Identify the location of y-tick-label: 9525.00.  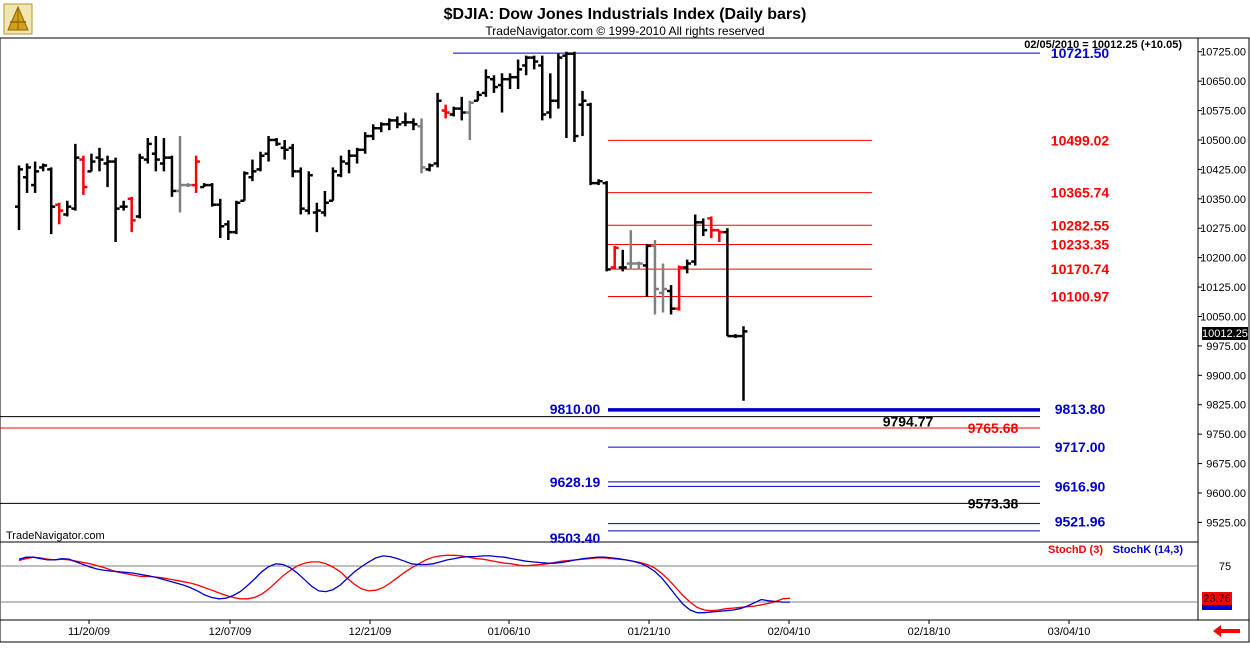
(1226, 523).